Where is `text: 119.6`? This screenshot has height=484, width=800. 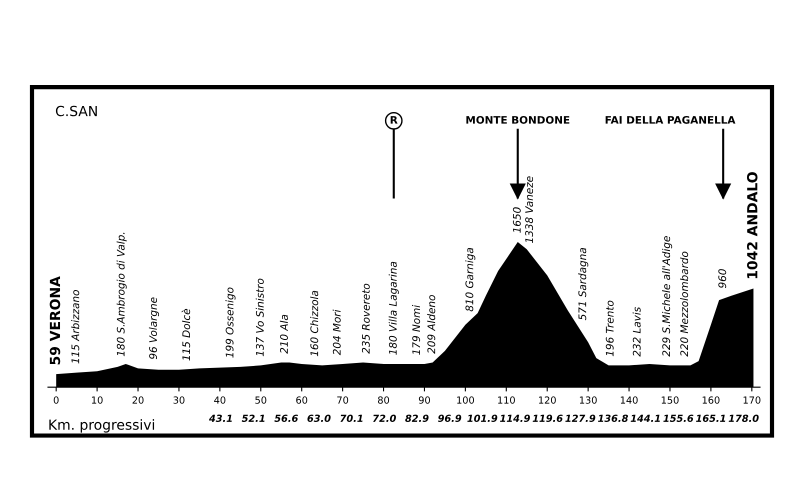
text: 119.6 is located at coordinates (547, 418).